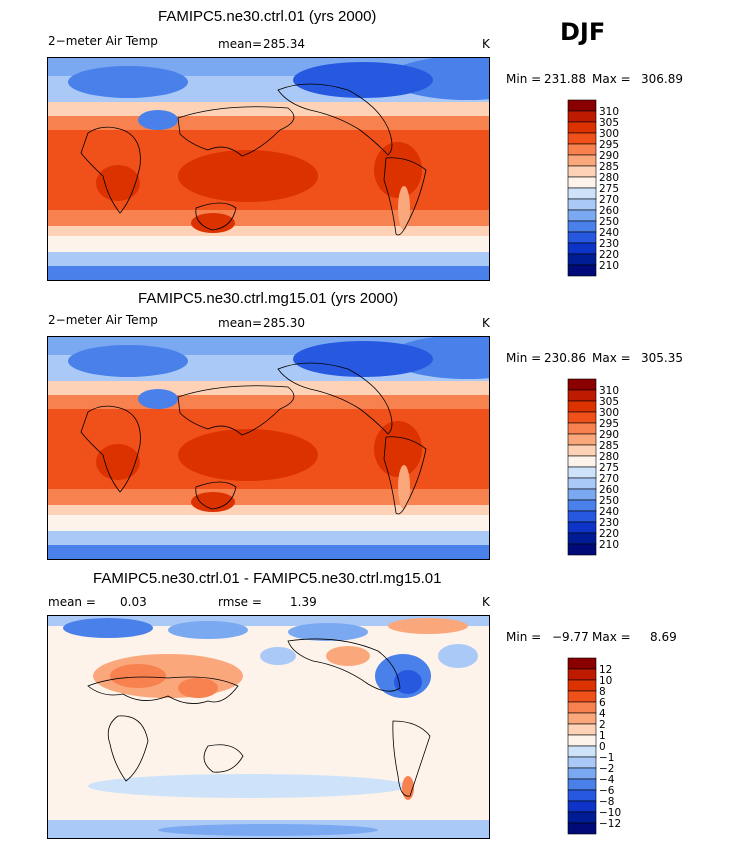 The image size is (733, 848). I want to click on panel-3-mean-value: 0.03, so click(133, 602).